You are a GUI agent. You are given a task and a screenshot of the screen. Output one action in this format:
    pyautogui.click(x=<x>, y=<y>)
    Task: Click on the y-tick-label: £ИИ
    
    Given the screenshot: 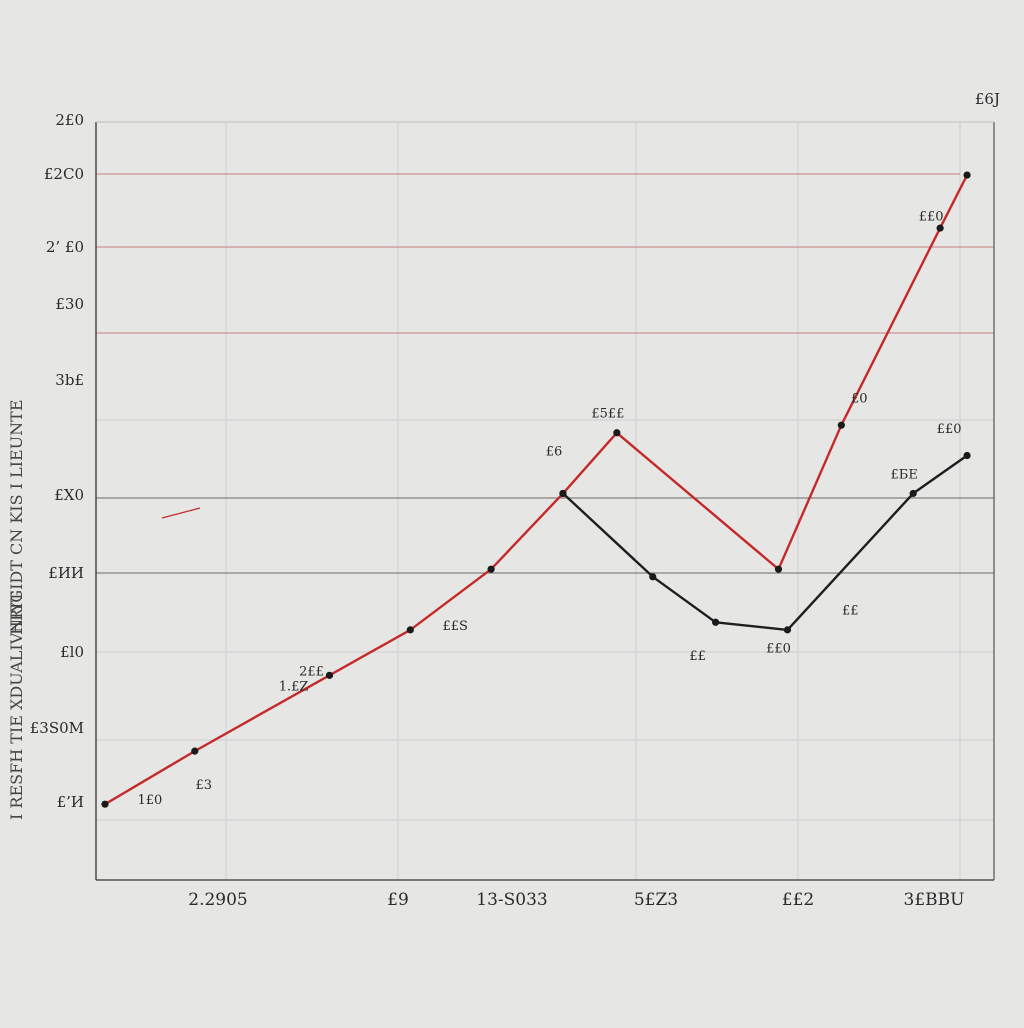 What is the action you would take?
    pyautogui.click(x=66, y=573)
    